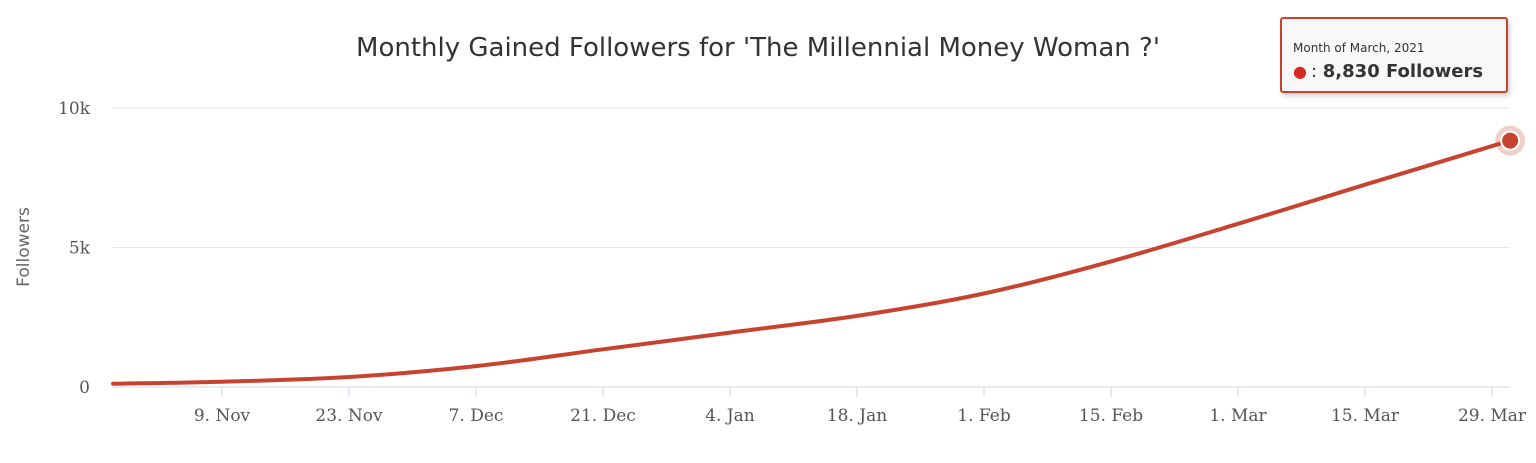 Image resolution: width=1536 pixels, height=463 pixels. I want to click on tooltip-row: ●: 8,830 Followers, so click(1388, 71).